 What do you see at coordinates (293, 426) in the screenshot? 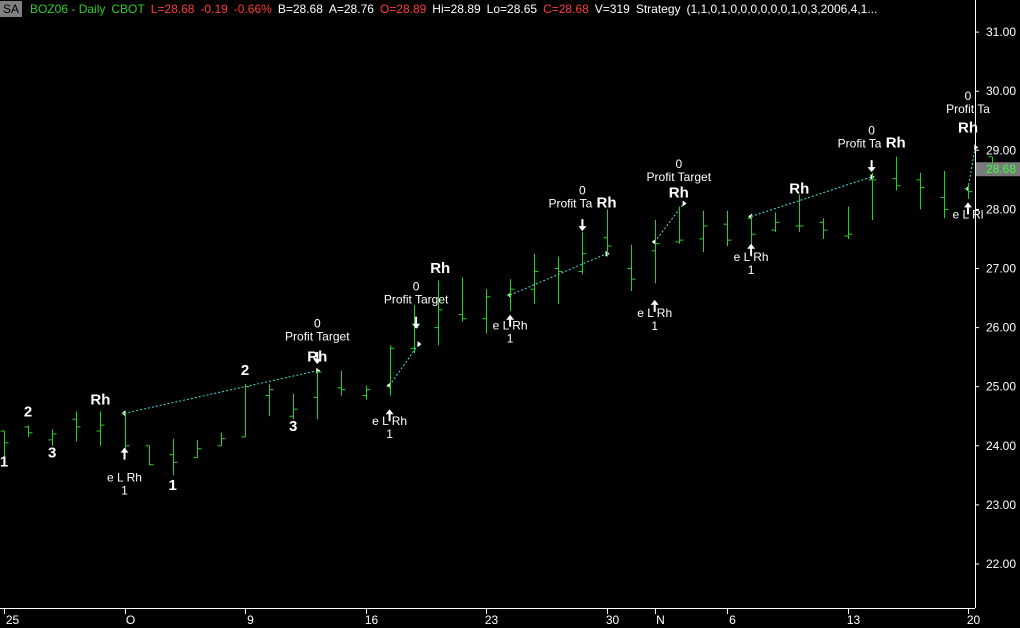
I see `annotation-label: 3` at bounding box center [293, 426].